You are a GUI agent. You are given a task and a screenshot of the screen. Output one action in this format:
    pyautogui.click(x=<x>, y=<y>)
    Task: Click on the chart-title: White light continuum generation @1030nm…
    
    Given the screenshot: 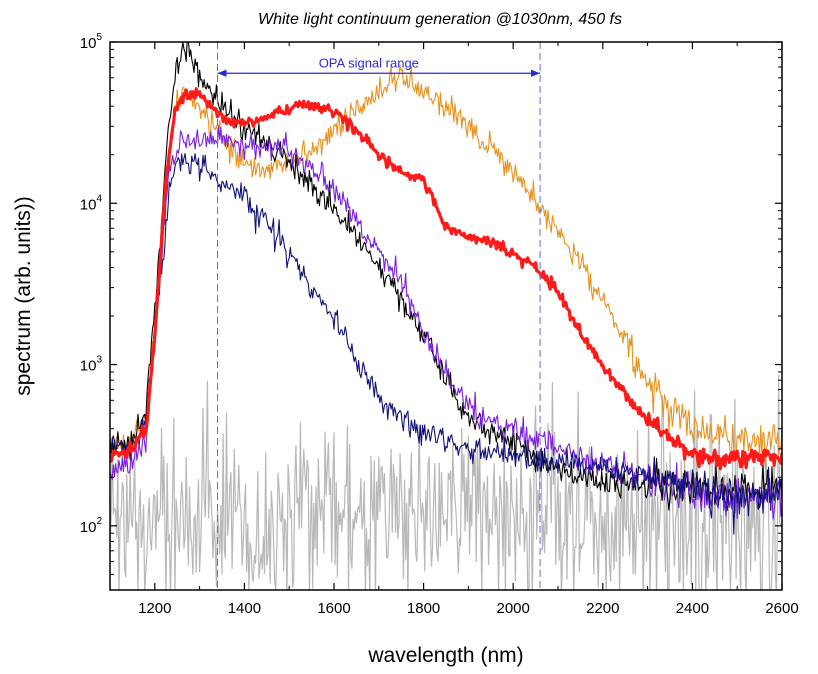 What is the action you would take?
    pyautogui.click(x=440, y=19)
    